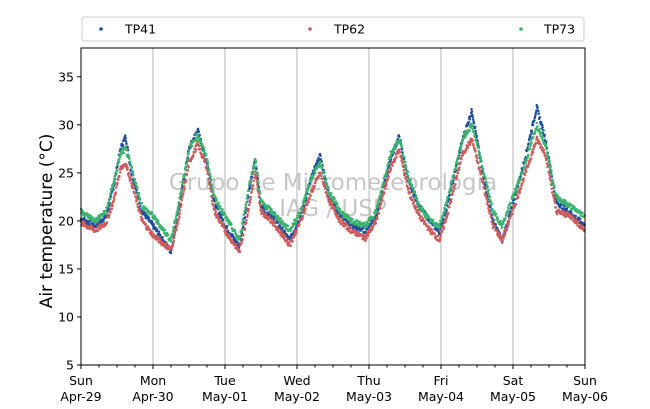 The height and width of the screenshot is (409, 650). I want to click on y-tick-label: 25, so click(66, 172).